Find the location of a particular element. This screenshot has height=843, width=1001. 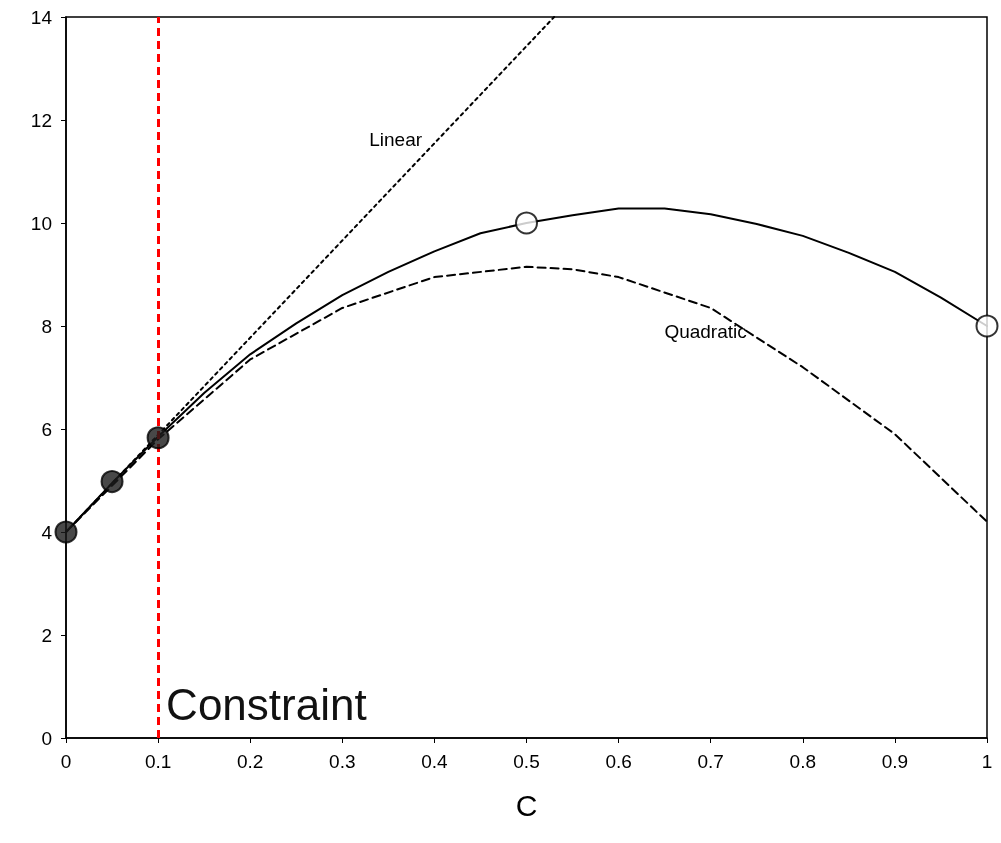

x-tick-label: 0.9 is located at coordinates (895, 761).